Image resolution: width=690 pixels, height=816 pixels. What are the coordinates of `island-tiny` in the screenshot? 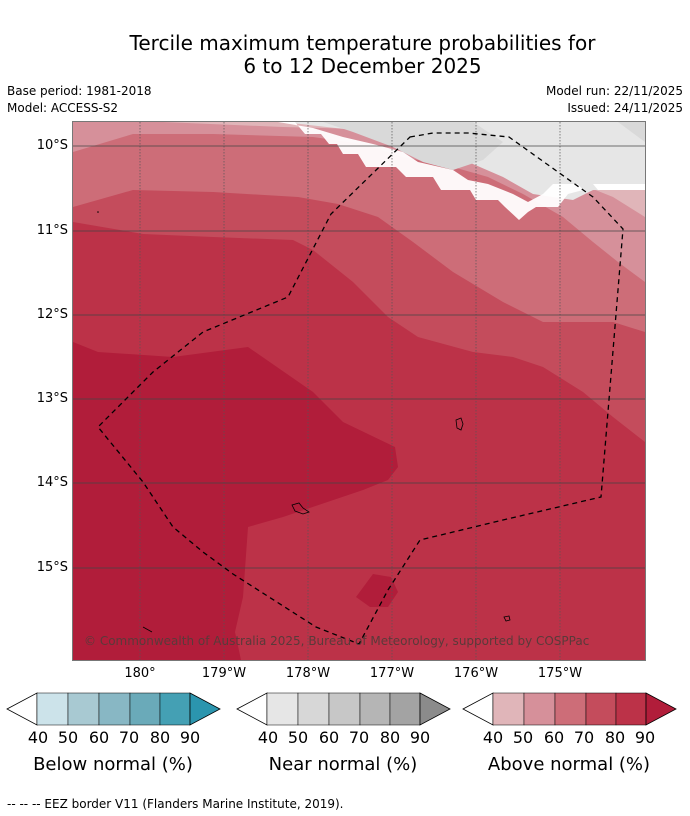 It's located at (147, 629).